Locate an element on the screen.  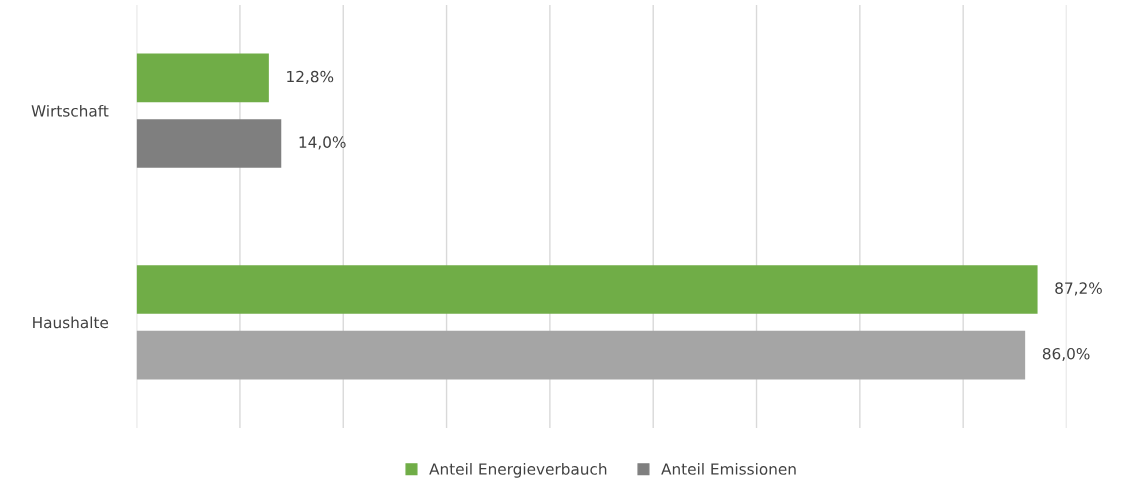
data-label: 87,2% is located at coordinates (1078, 289).